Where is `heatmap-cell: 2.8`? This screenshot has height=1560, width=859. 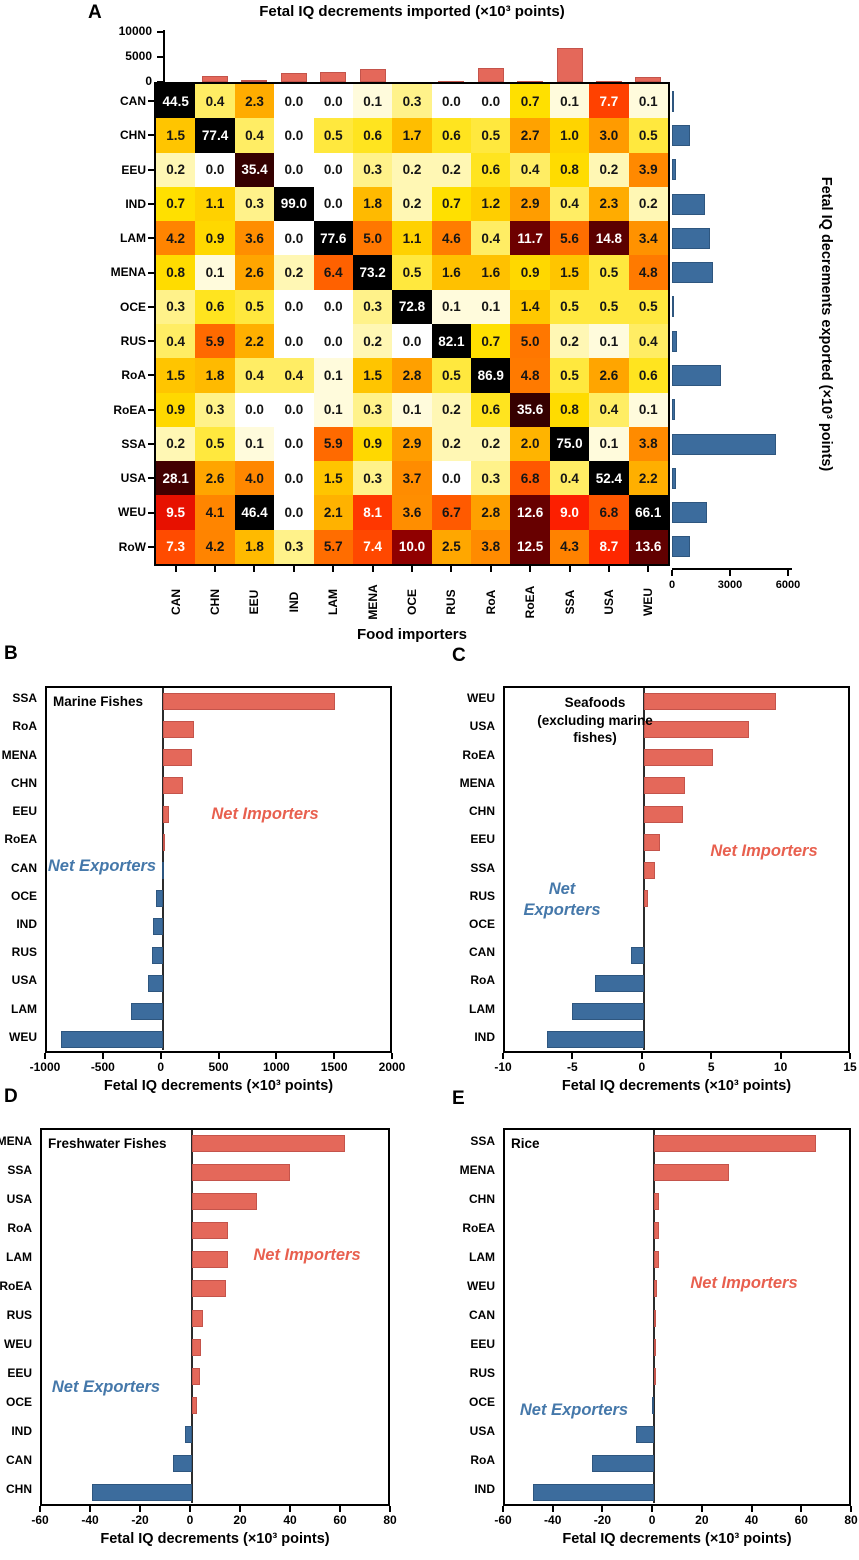 heatmap-cell: 2.8 is located at coordinates (491, 512).